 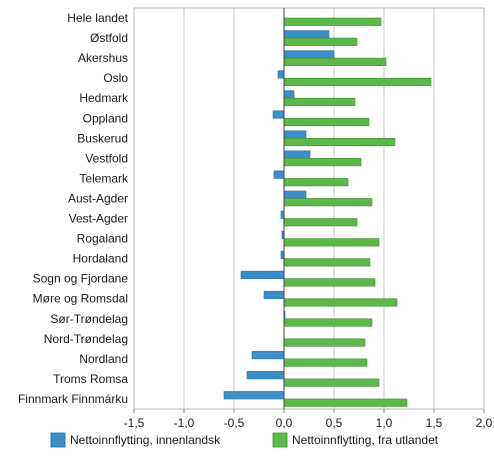 I want to click on category-label: Oppland, so click(x=105, y=118).